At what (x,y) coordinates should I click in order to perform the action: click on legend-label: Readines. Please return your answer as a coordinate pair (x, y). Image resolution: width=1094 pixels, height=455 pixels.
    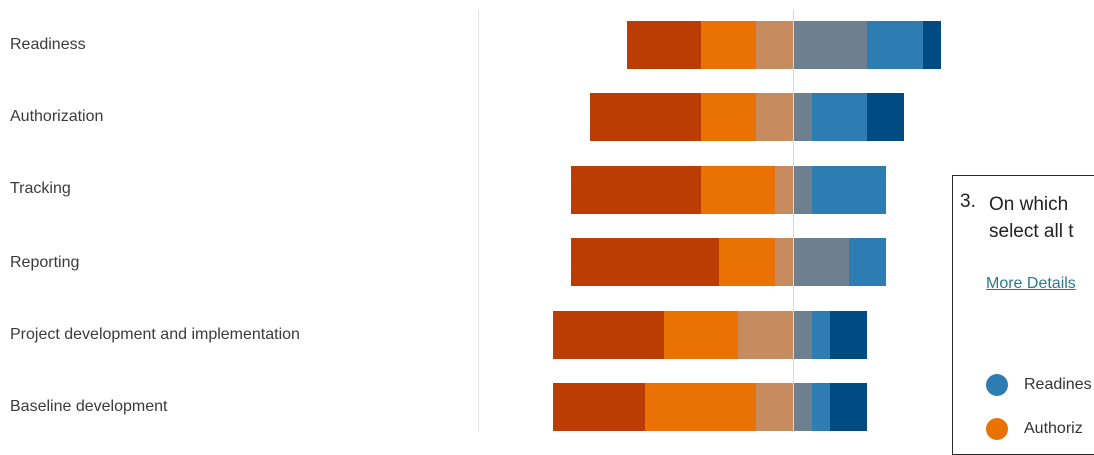
    Looking at the image, I should click on (1058, 384).